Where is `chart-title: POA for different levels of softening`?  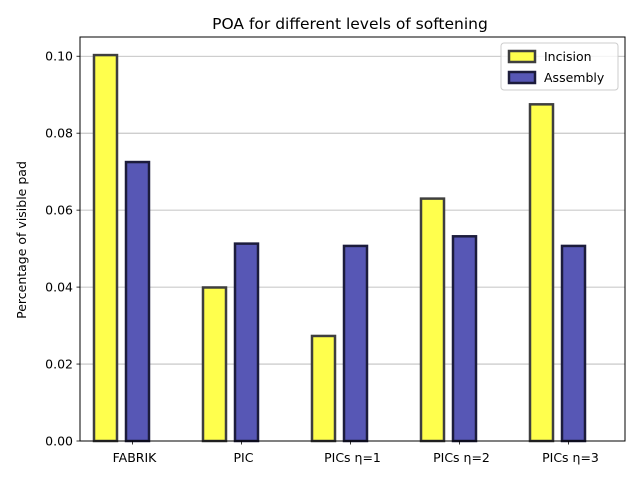 chart-title: POA for different levels of softening is located at coordinates (350, 24).